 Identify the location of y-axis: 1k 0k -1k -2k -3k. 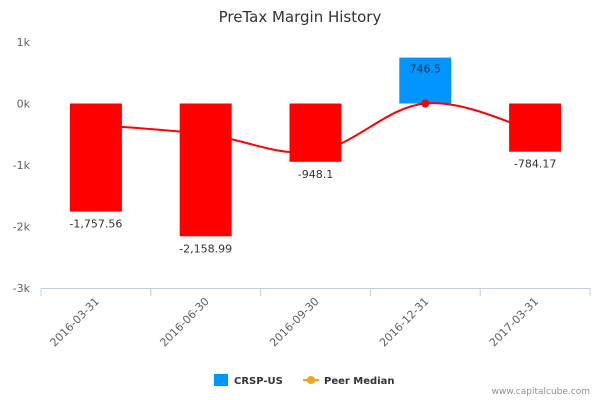
(22, 165).